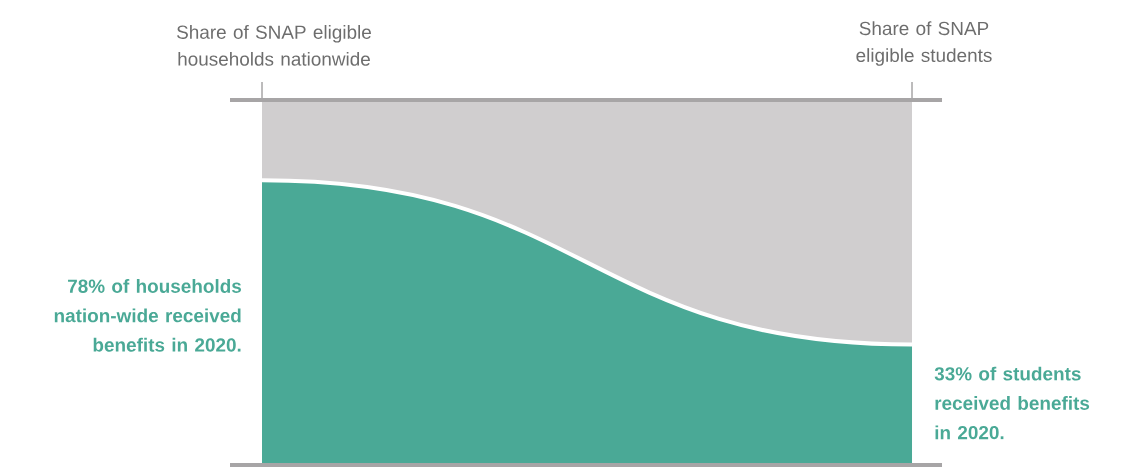  What do you see at coordinates (924, 43) in the screenshot?
I see `x-tick-label: Share of SNAP eligible students` at bounding box center [924, 43].